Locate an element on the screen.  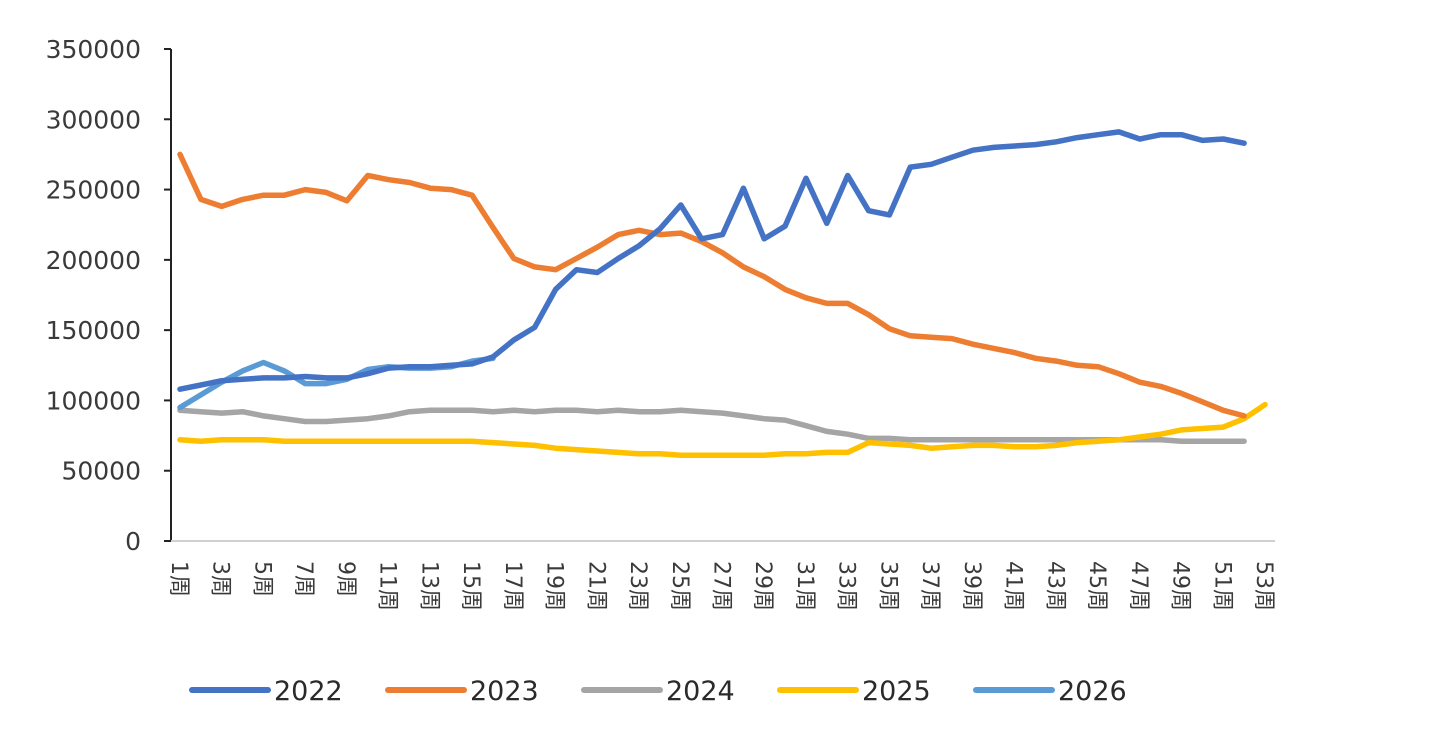
legend-item-2023: 2023 is located at coordinates (462, 691).